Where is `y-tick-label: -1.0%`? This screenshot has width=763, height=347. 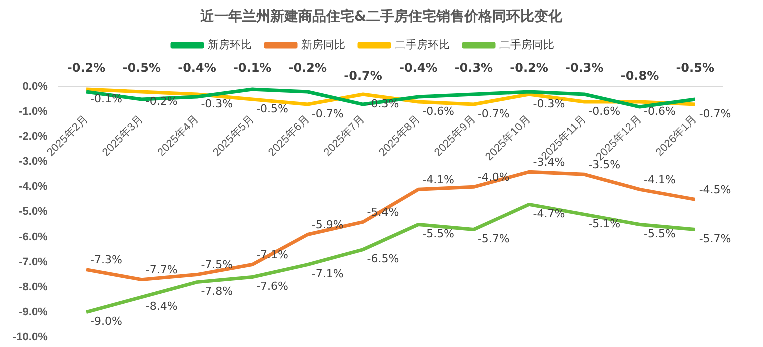 y-tick-label: -1.0% is located at coordinates (33, 112).